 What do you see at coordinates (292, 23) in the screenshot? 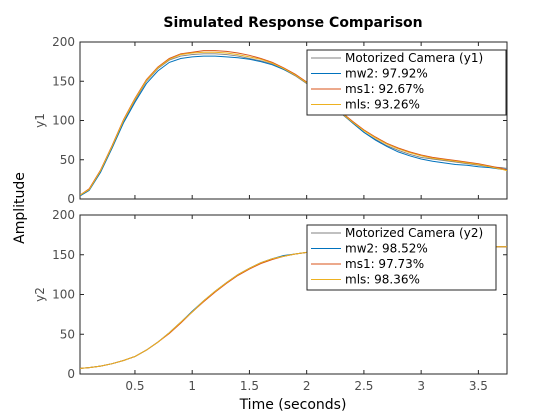
I see `chart-title: Simulated Response Comparison` at bounding box center [292, 23].